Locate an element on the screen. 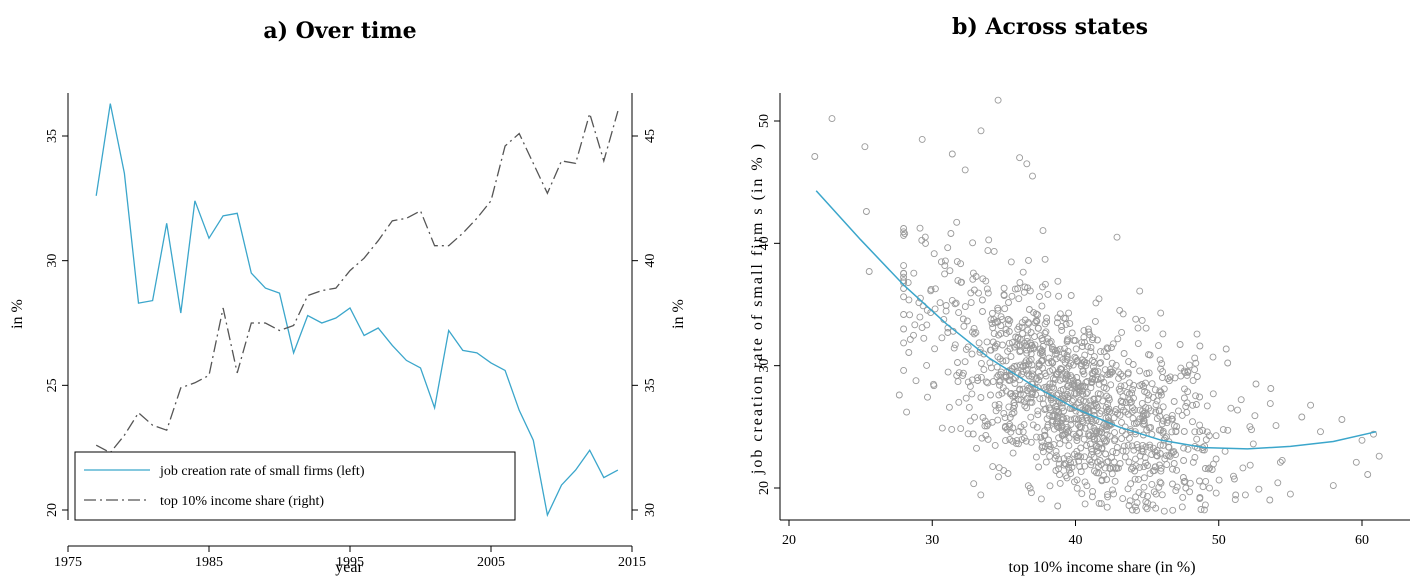 This screenshot has height=577, width=1422. y-tick-label: 40 is located at coordinates (764, 243).